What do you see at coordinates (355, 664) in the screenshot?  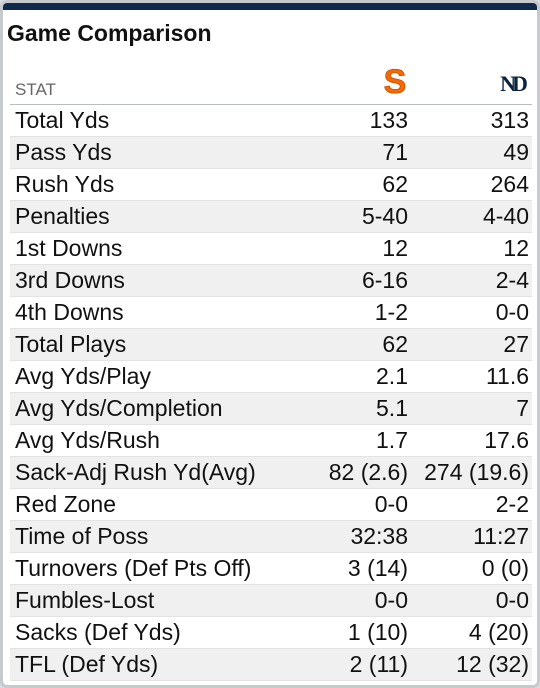 I see `team-a-value: 2 (11)` at bounding box center [355, 664].